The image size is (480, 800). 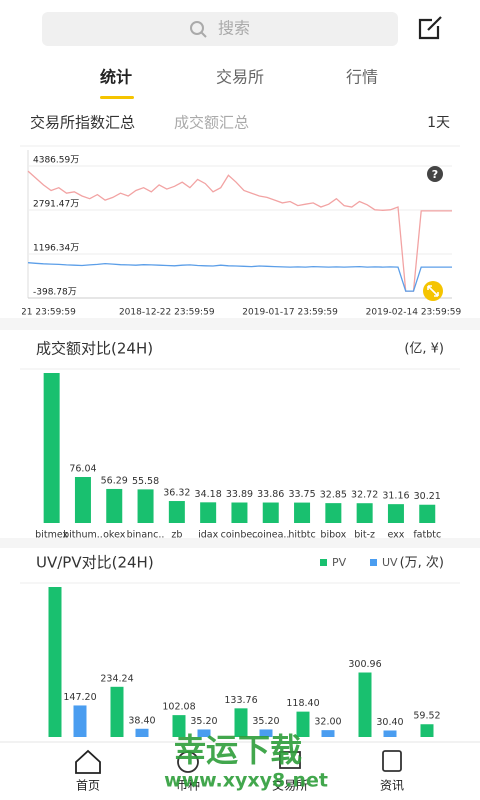 What do you see at coordinates (339, 562) in the screenshot?
I see `legend-label: PV` at bounding box center [339, 562].